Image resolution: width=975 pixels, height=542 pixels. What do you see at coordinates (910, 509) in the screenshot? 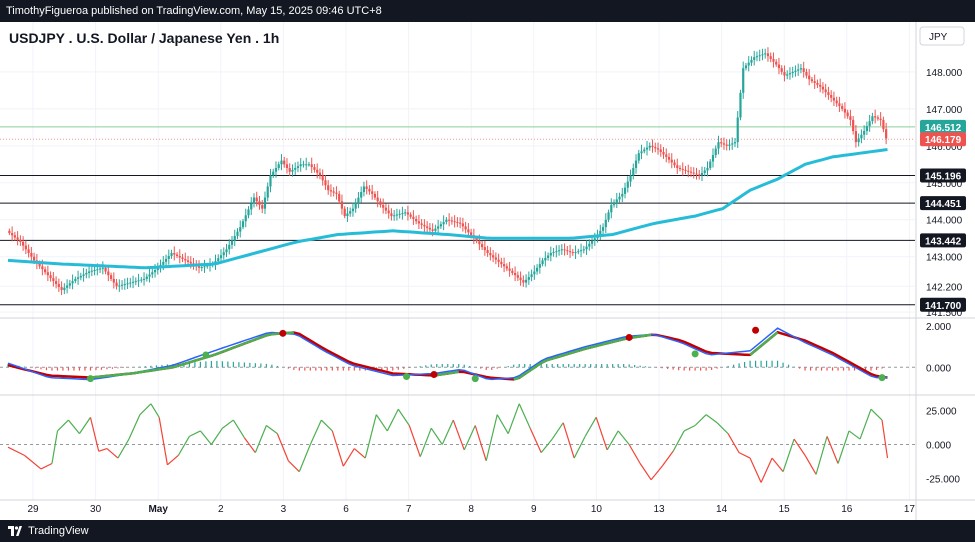
I see `time-tick-label: 17` at bounding box center [910, 509].